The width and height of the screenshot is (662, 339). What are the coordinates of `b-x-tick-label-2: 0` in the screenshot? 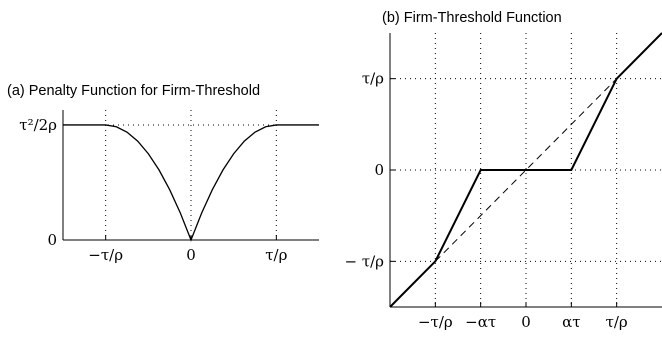 It's located at (526, 322).